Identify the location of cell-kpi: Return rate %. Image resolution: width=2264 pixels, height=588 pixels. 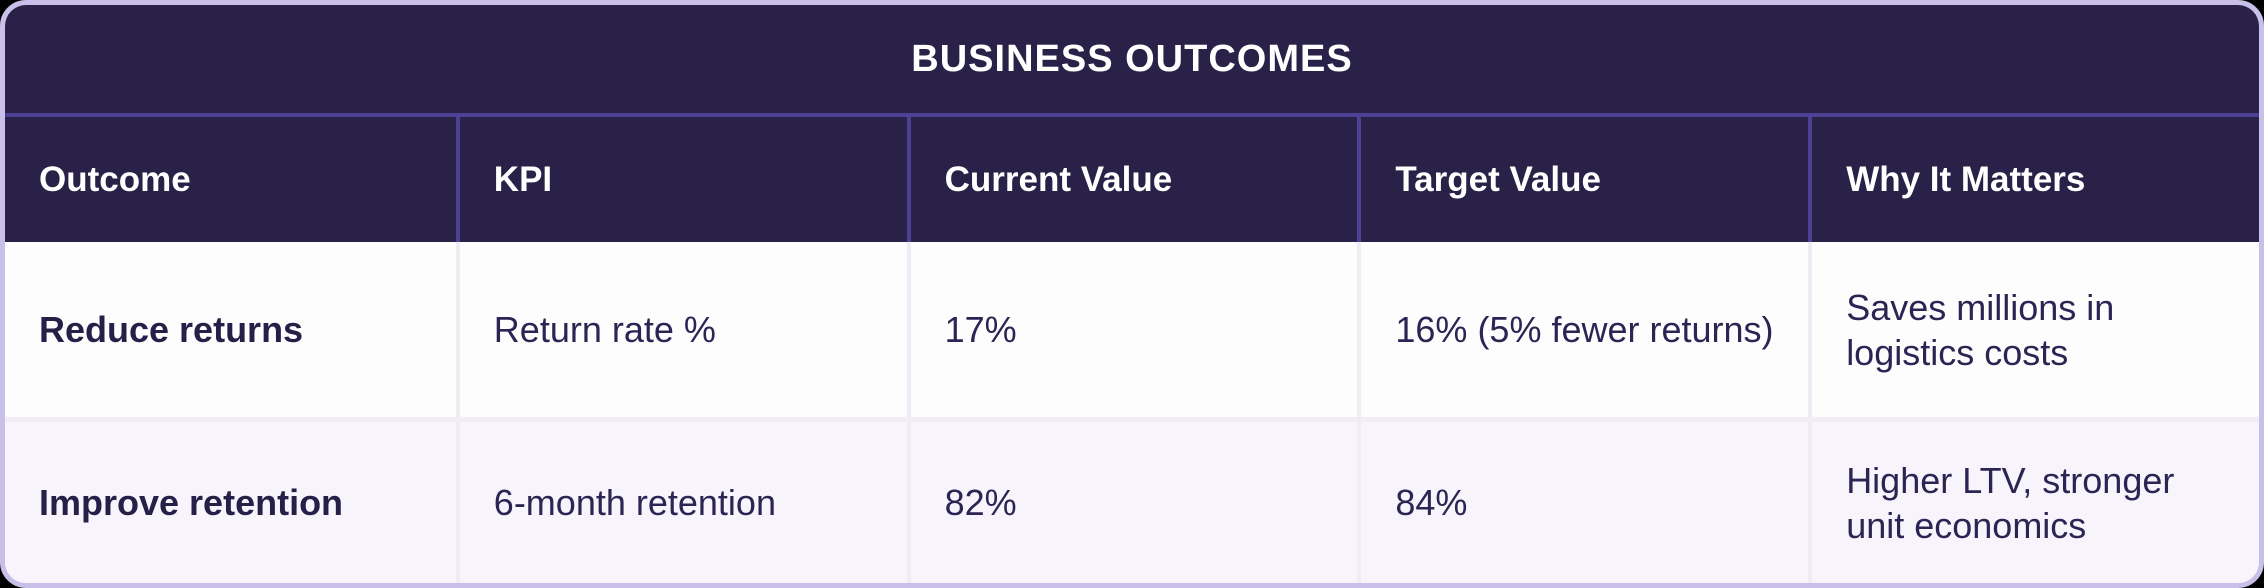
(681, 329).